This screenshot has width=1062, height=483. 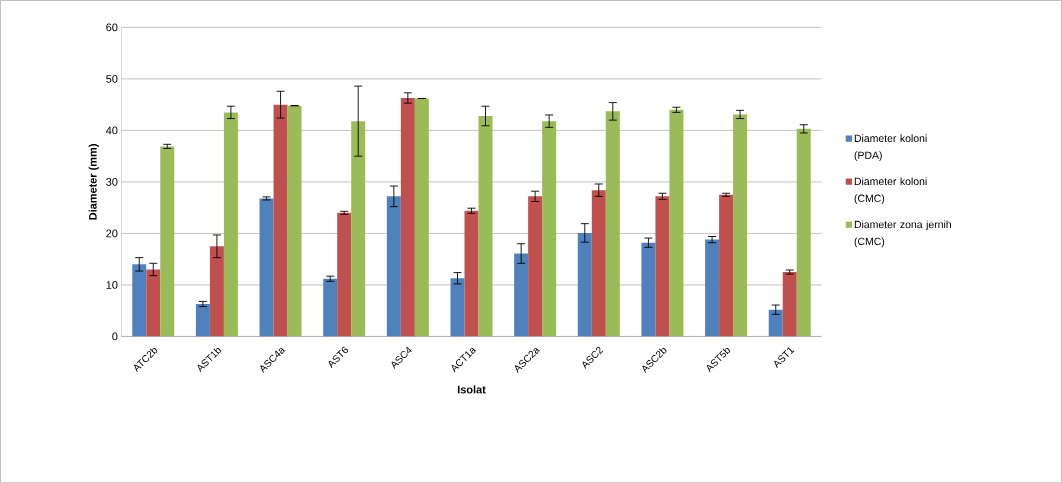 I want to click on y-tick-label: 40, so click(x=111, y=130).